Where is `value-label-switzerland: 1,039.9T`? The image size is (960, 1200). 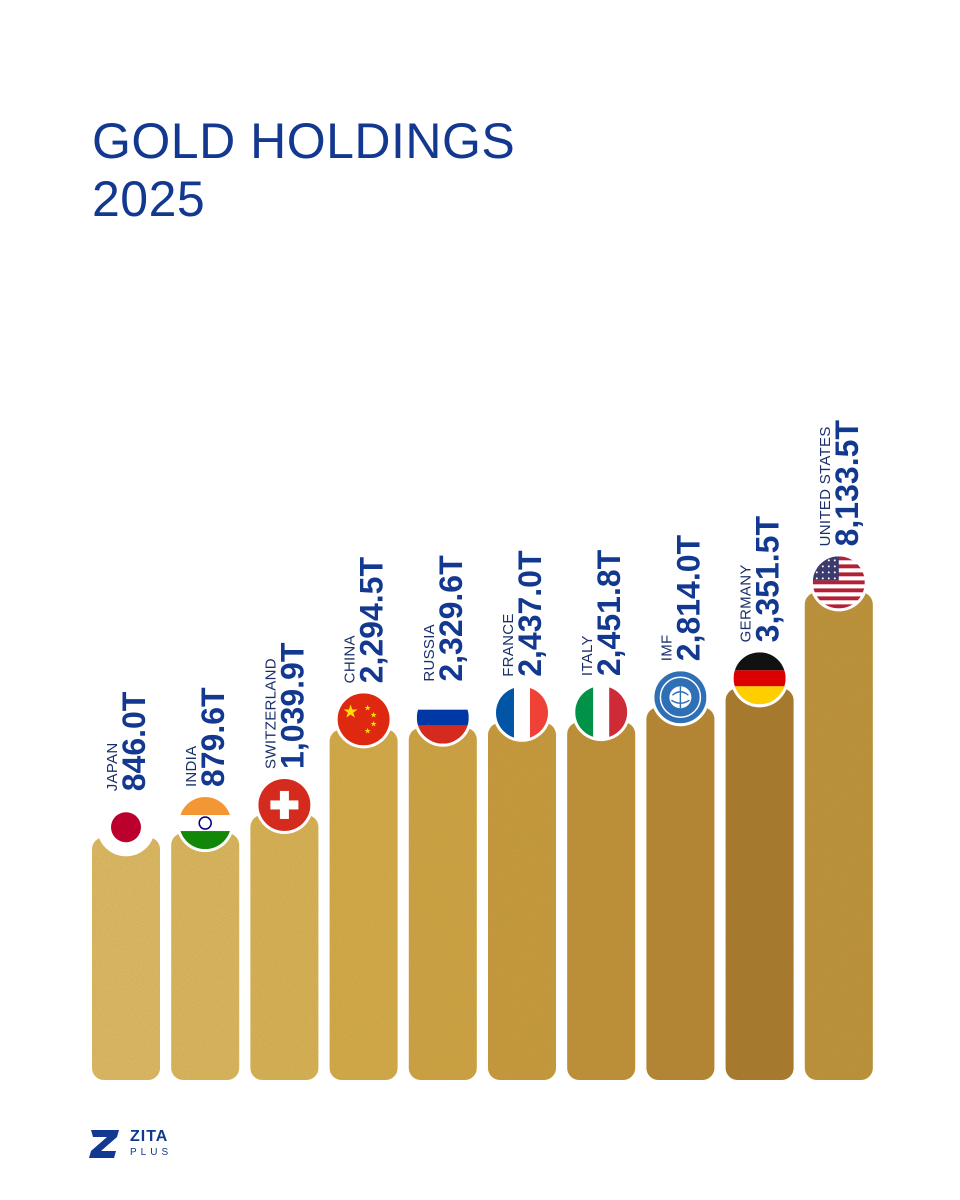 value-label-switzerland: 1,039.9T is located at coordinates (292, 705).